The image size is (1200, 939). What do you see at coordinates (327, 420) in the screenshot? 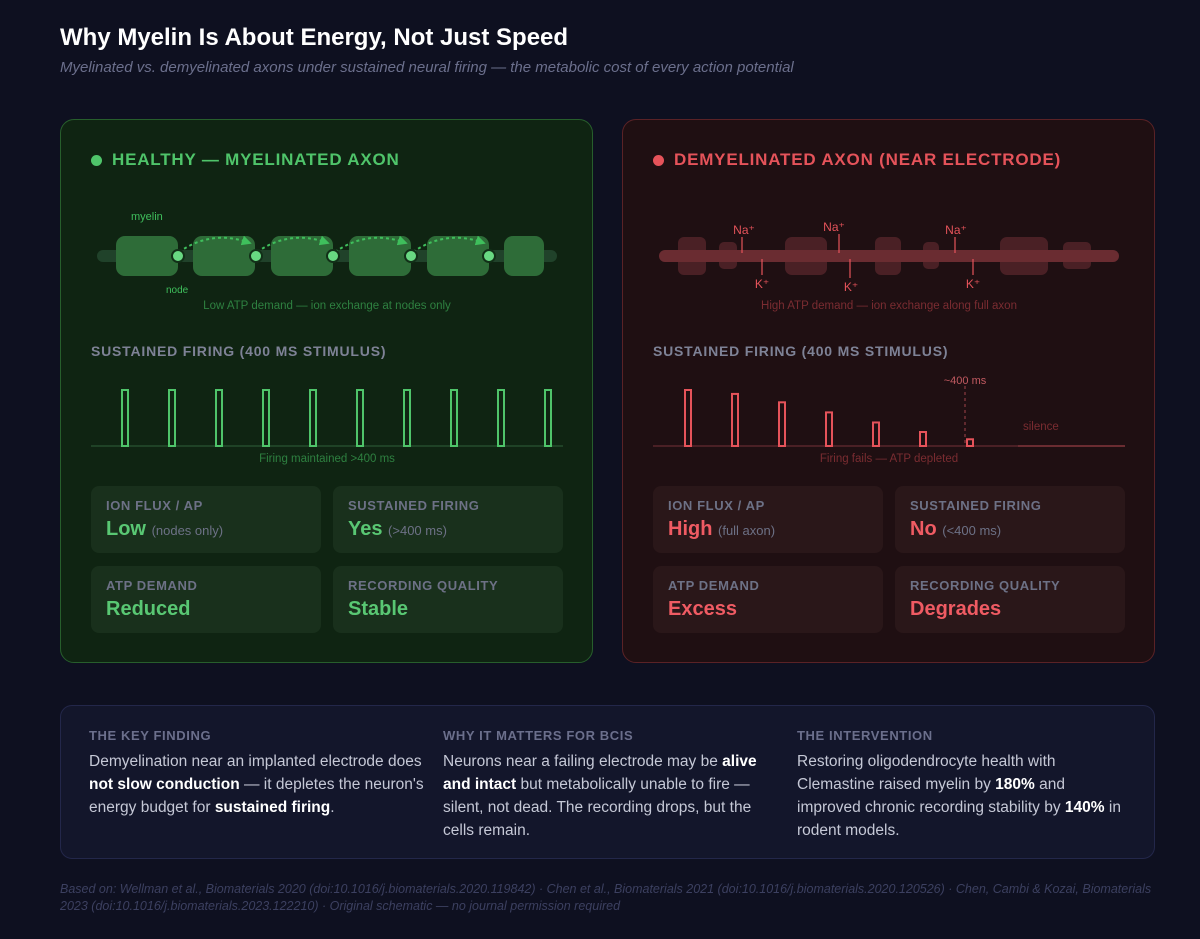
I see `spike-train-chart: Firing maintained >400 ms` at bounding box center [327, 420].